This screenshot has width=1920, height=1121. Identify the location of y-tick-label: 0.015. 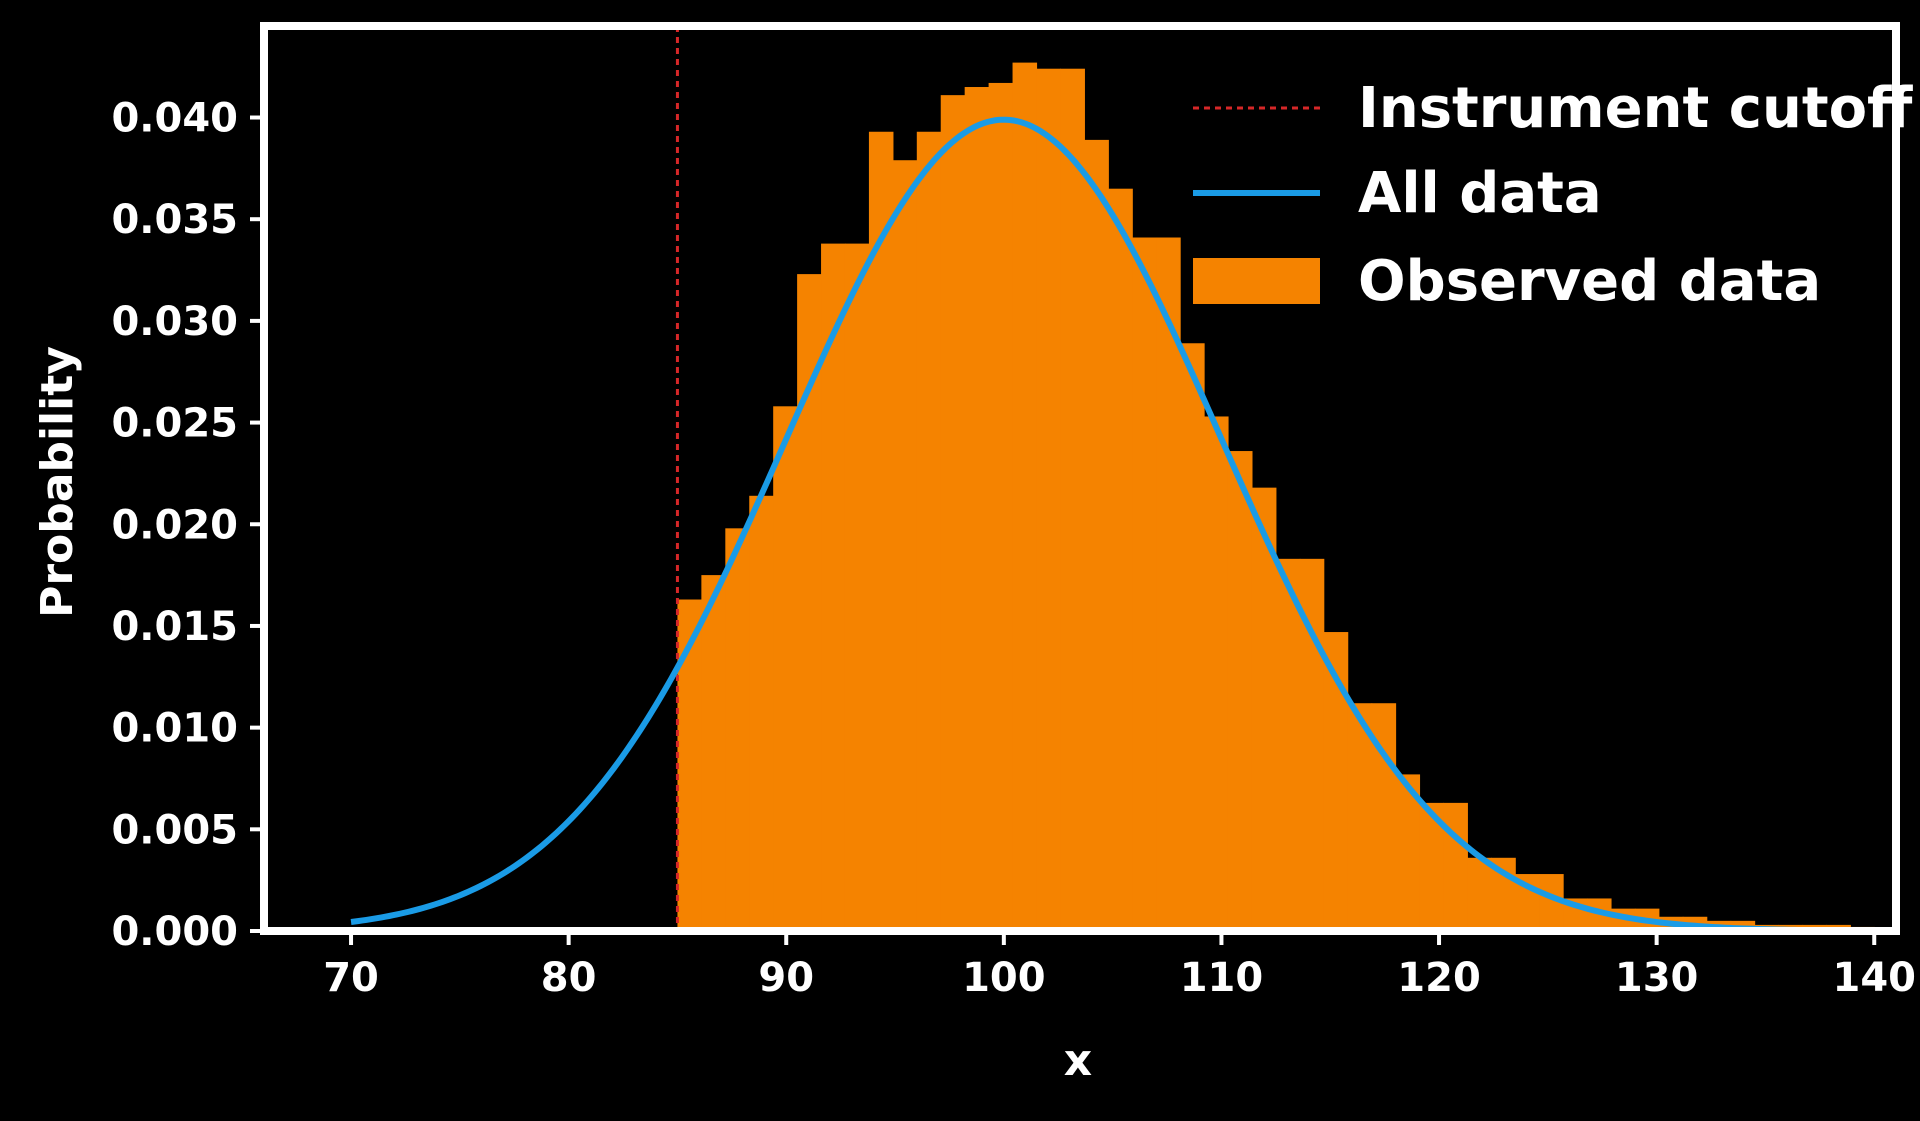
(174, 627).